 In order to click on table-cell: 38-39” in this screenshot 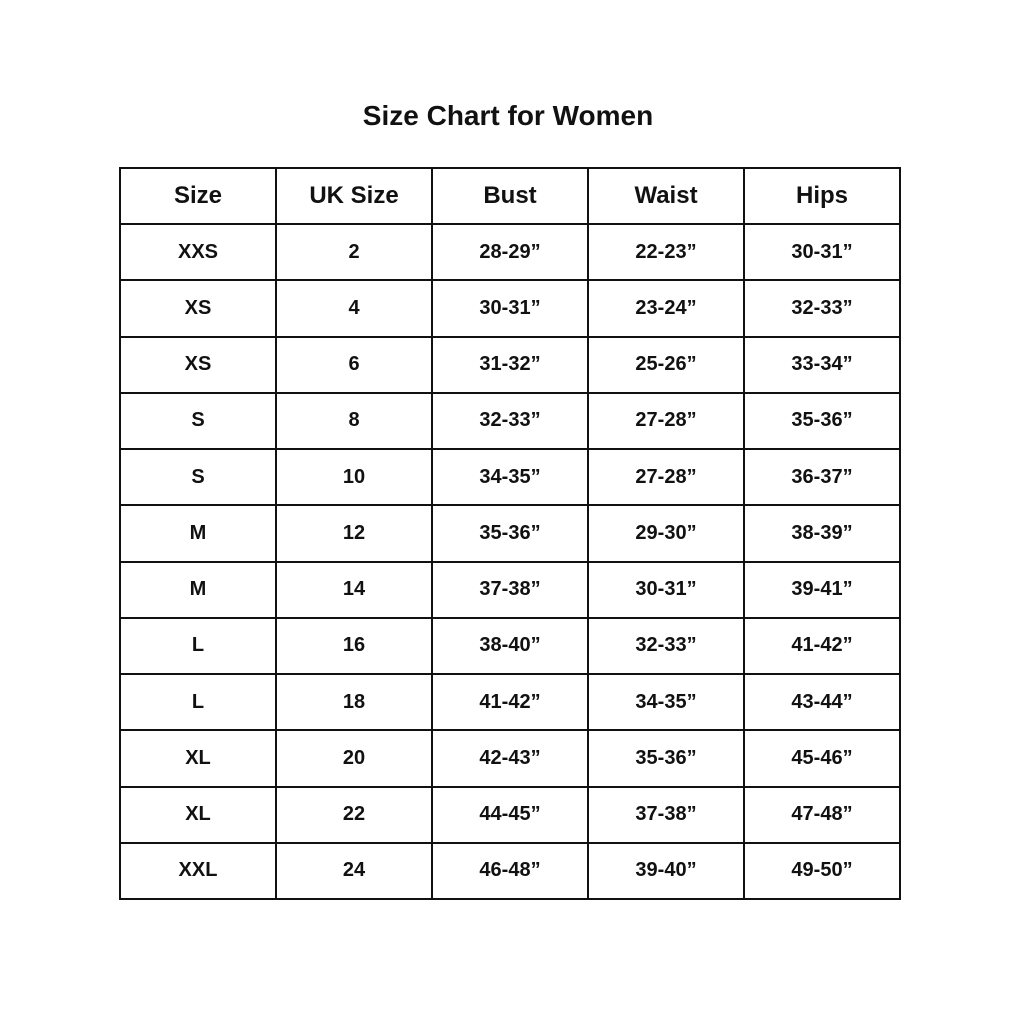, I will do `click(822, 533)`.